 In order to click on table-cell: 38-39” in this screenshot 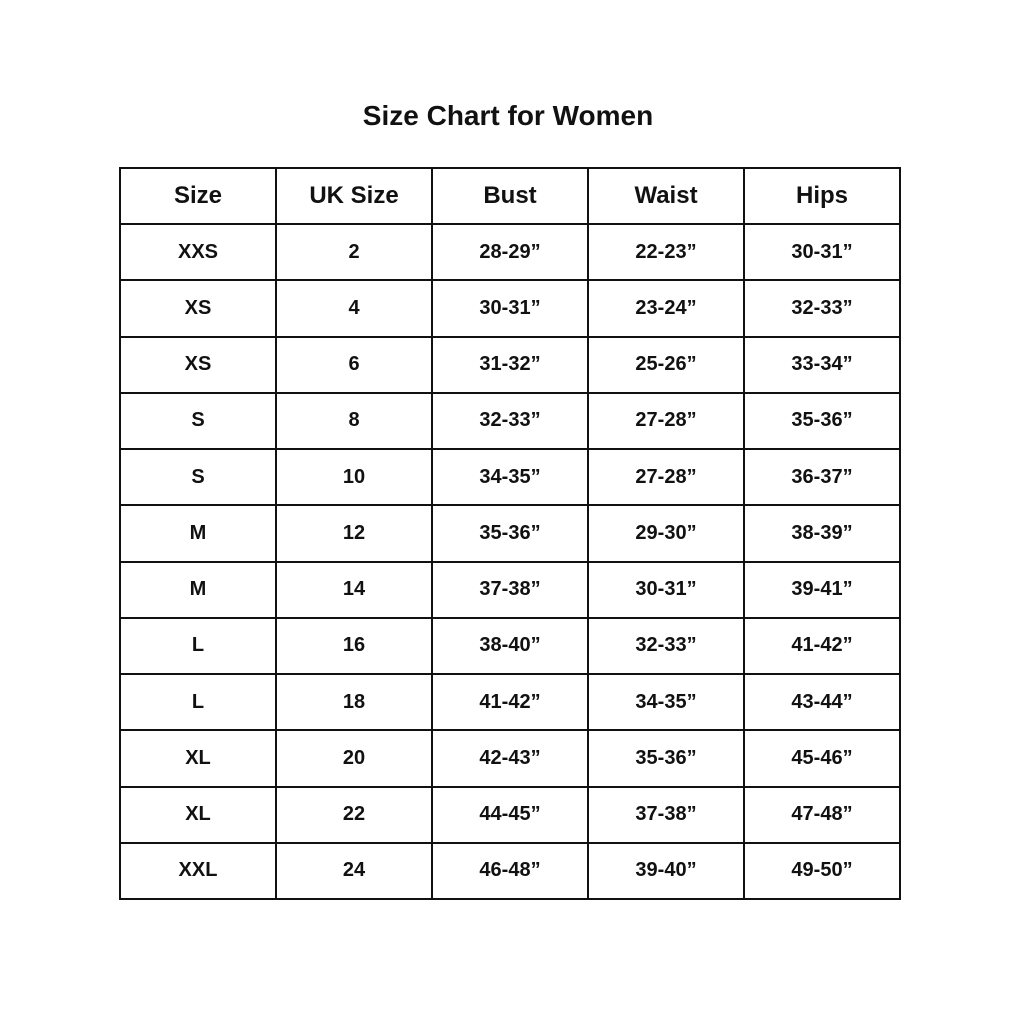, I will do `click(822, 533)`.